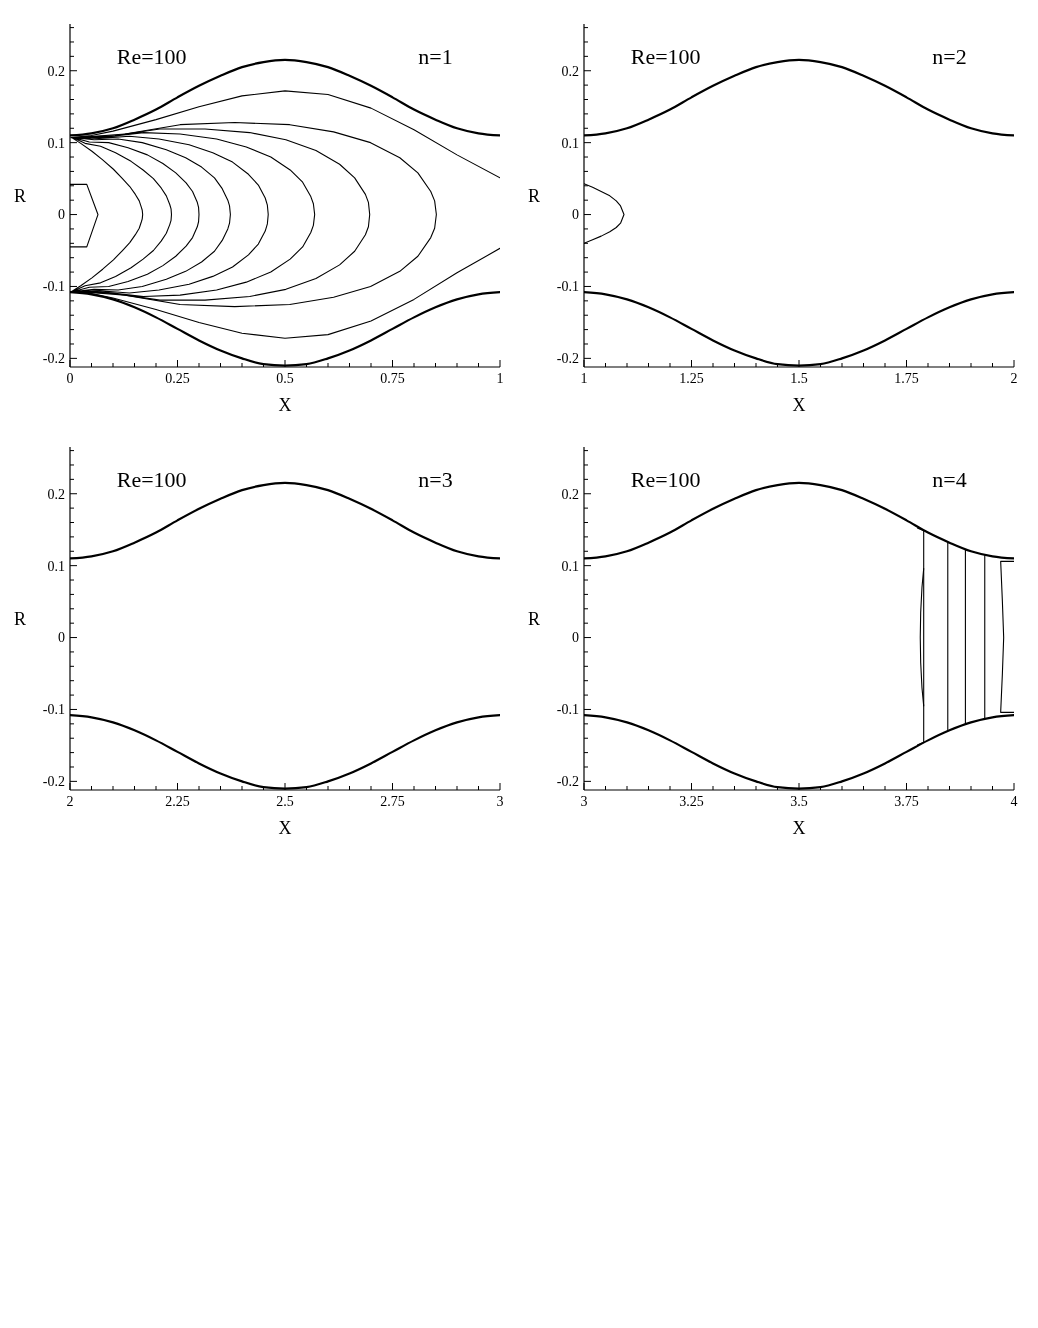 The width and height of the screenshot is (1038, 1328). What do you see at coordinates (799, 378) in the screenshot?
I see `x-tick-label: 1.5` at bounding box center [799, 378].